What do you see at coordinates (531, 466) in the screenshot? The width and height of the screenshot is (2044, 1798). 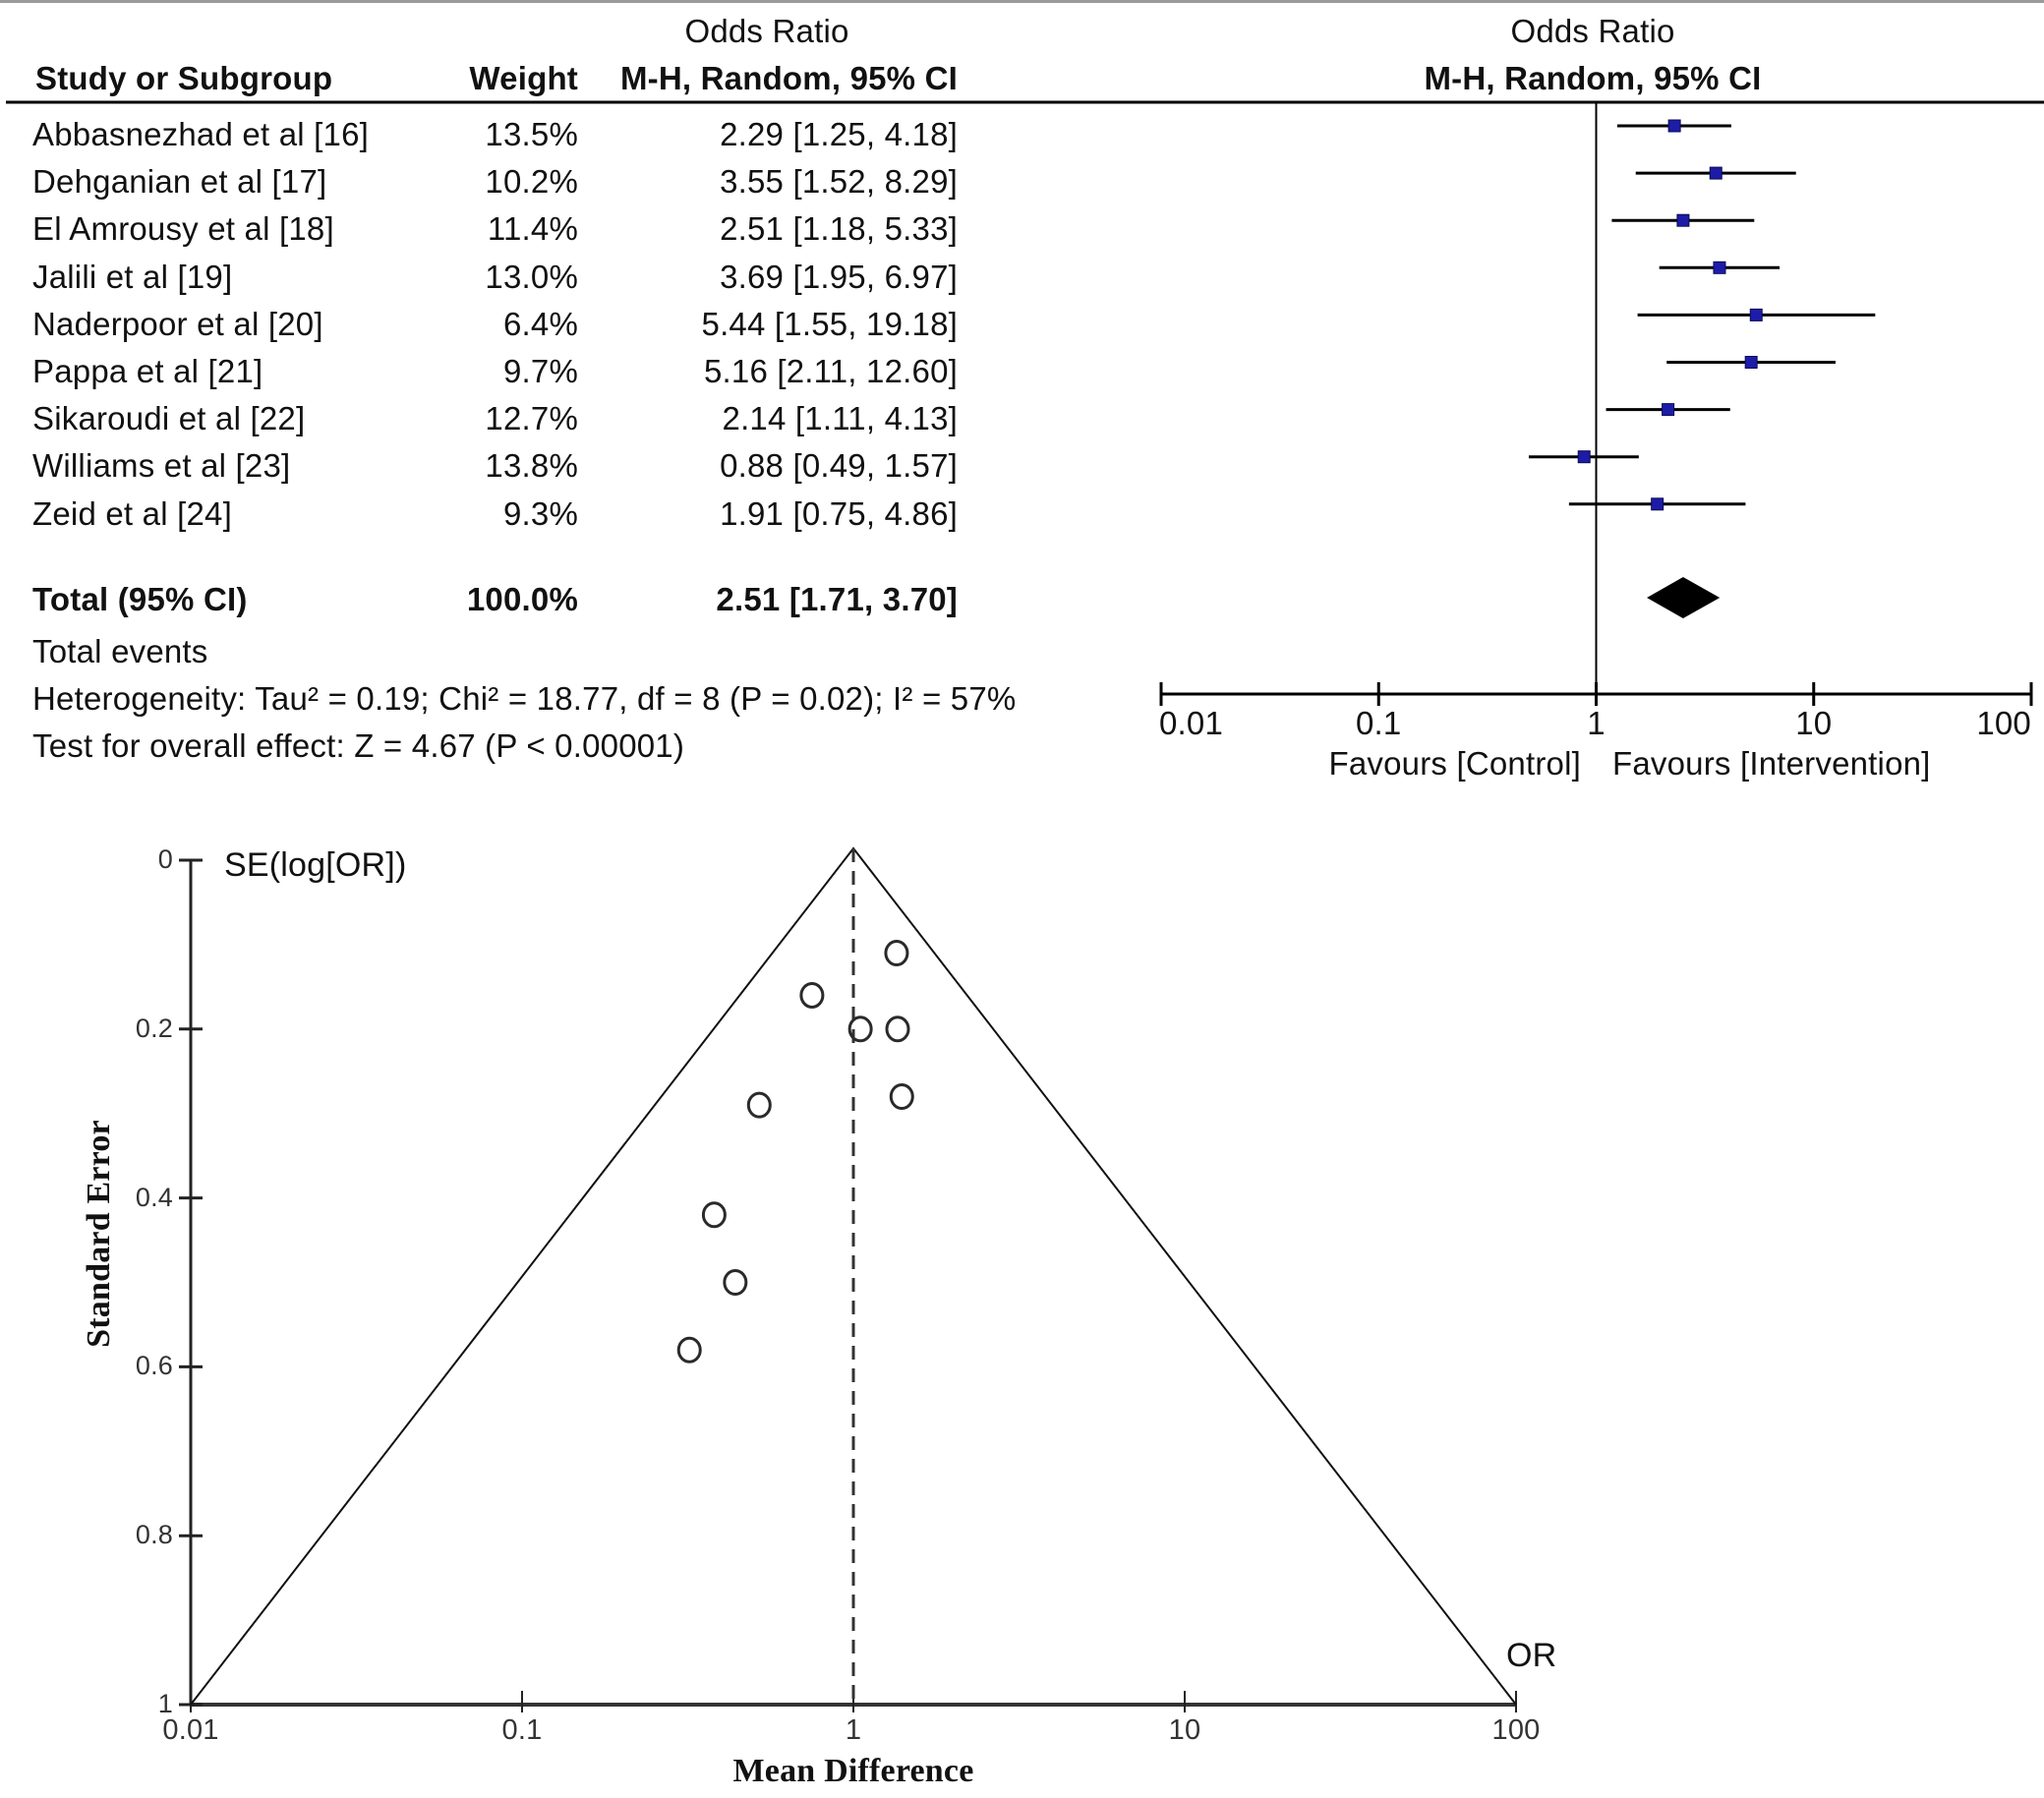 I see `study-weight: 13.8%` at bounding box center [531, 466].